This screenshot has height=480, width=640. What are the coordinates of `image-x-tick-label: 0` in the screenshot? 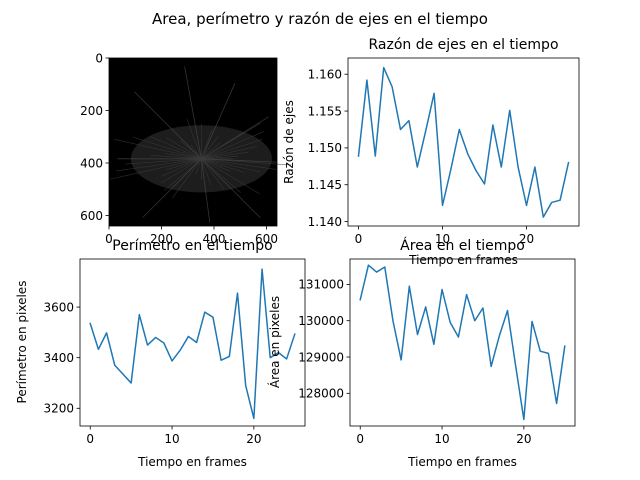 It's located at (109, 239).